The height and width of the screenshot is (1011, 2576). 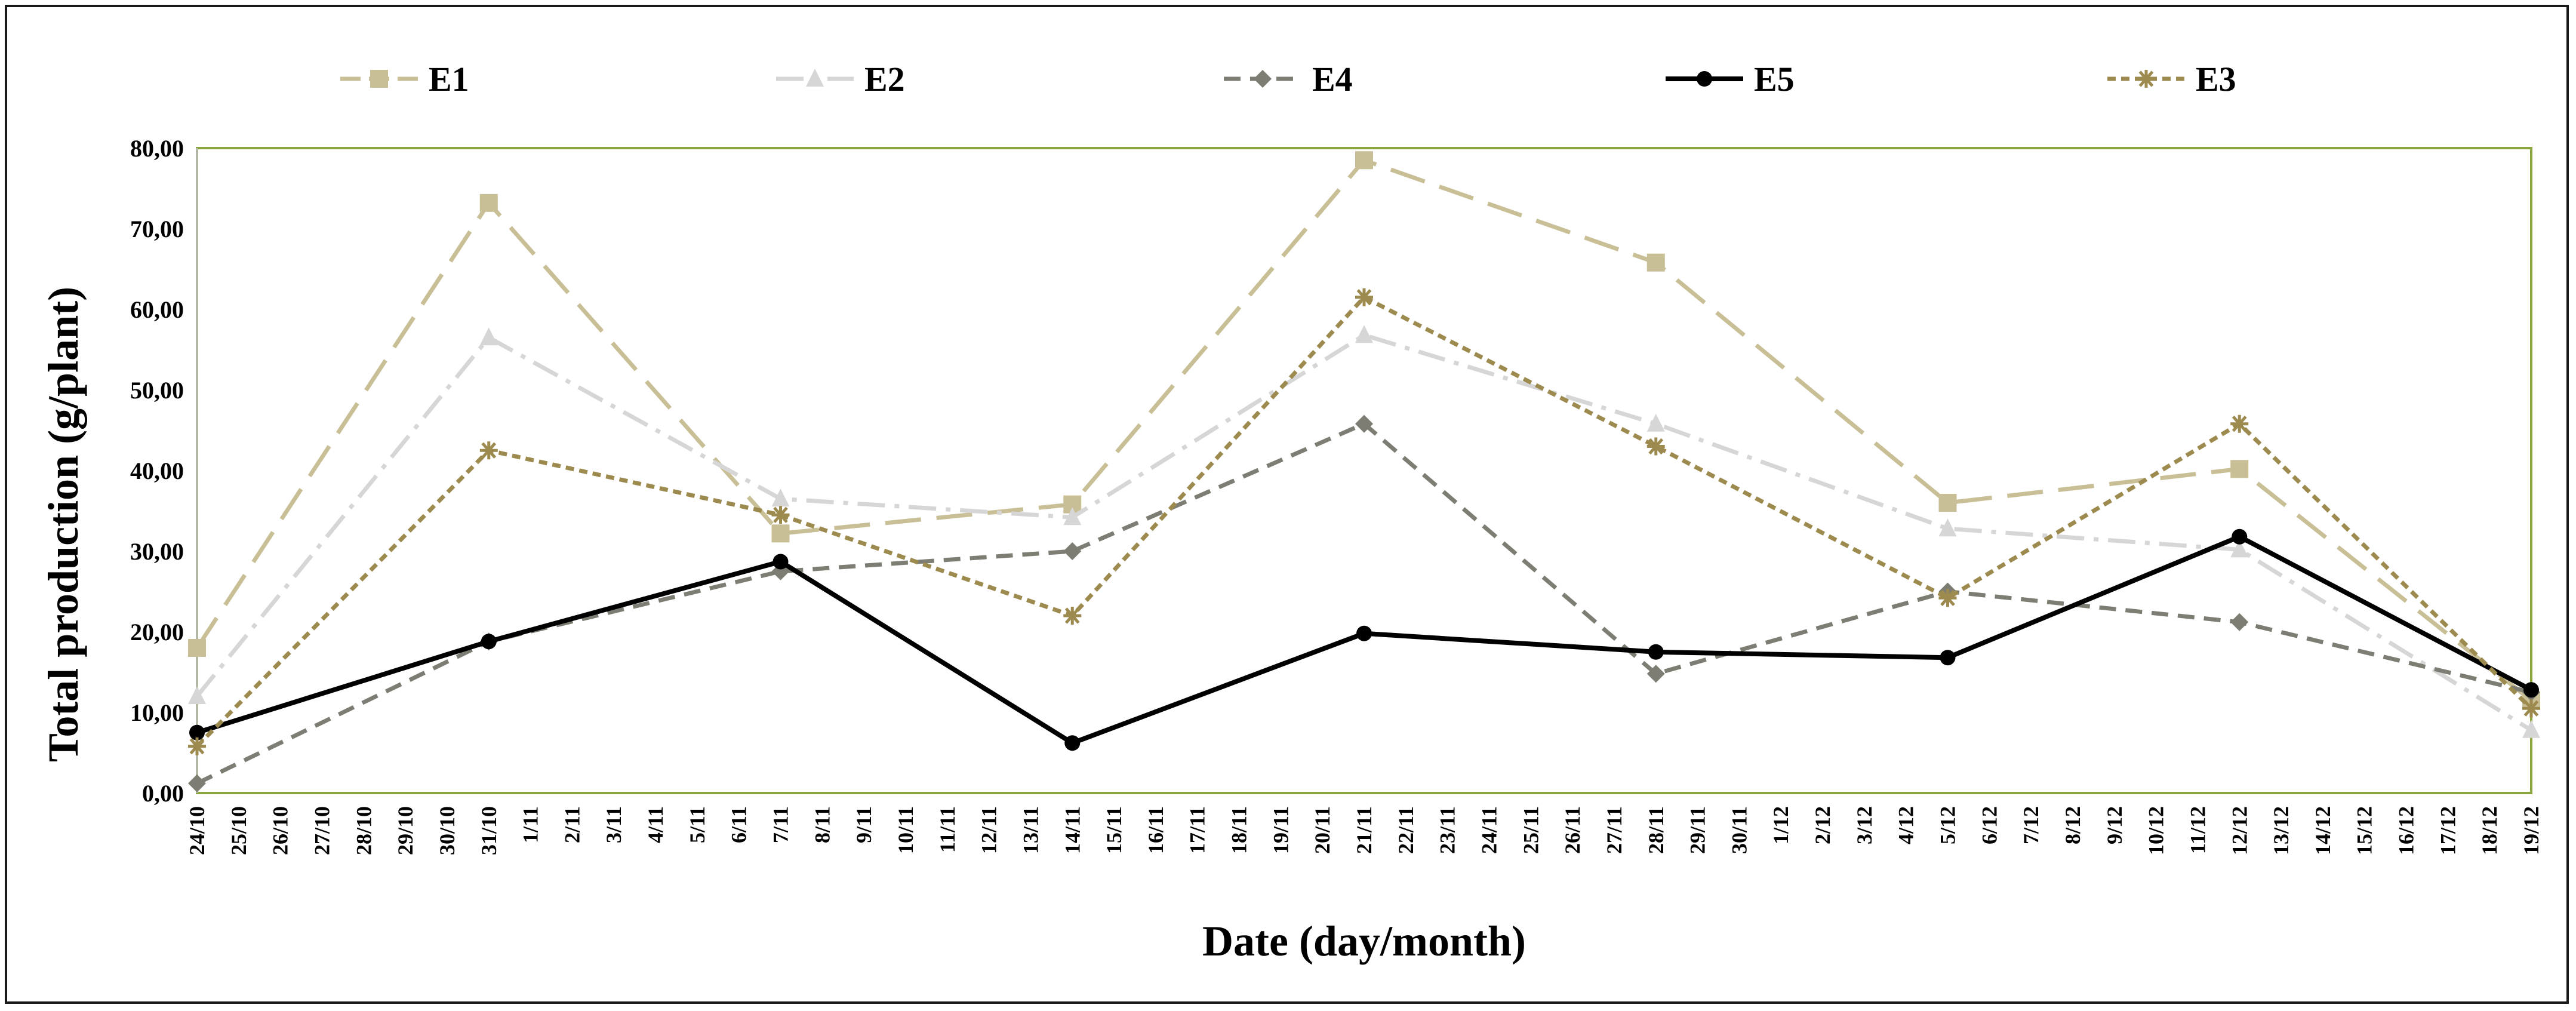 What do you see at coordinates (157, 470) in the screenshot?
I see `y-tick-label: 40,00` at bounding box center [157, 470].